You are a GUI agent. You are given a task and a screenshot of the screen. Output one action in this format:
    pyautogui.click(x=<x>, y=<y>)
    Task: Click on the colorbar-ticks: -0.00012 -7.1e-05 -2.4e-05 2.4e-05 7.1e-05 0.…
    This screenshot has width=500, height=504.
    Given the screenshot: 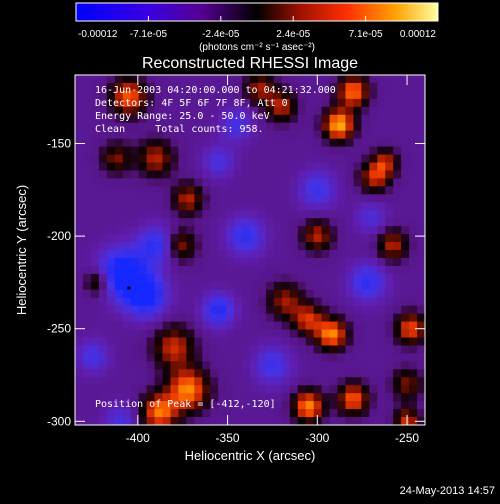 What is the action you would take?
    pyautogui.click(x=257, y=28)
    